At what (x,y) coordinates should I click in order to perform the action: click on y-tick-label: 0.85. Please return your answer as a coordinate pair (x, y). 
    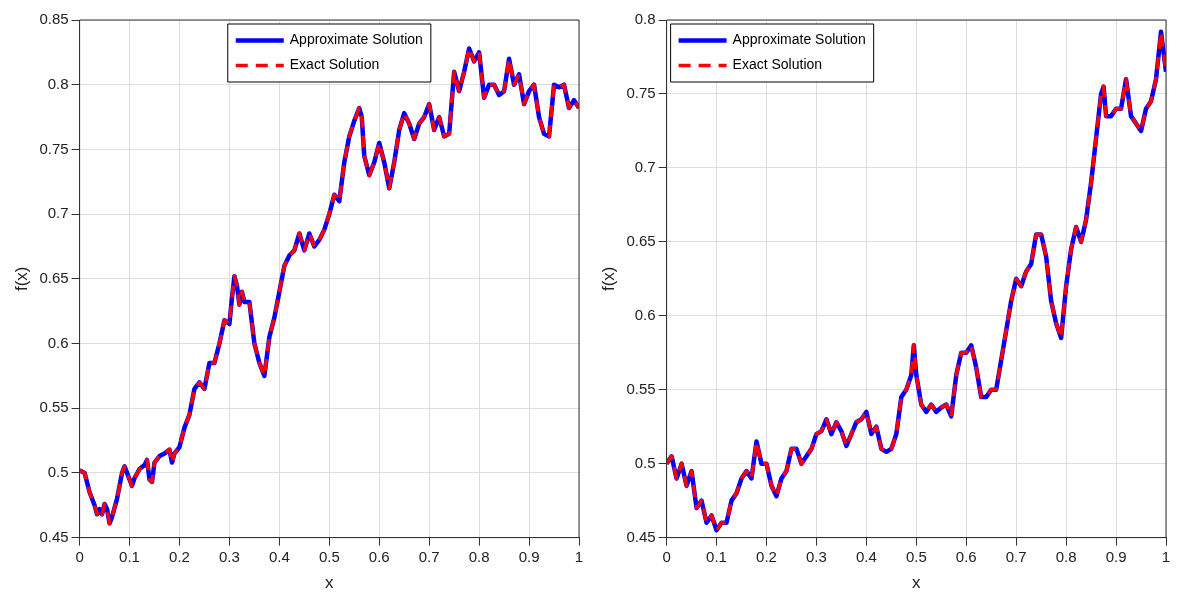
    Looking at the image, I should click on (54, 19).